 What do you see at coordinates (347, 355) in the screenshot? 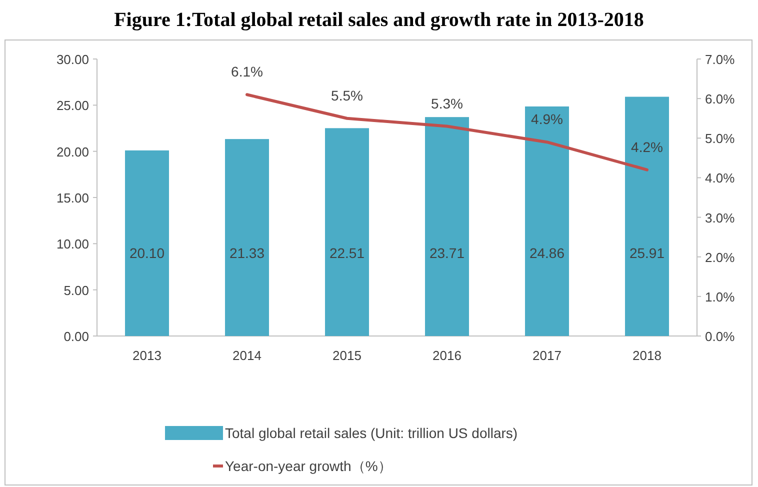
I see `x-tick-label: 2015` at bounding box center [347, 355].